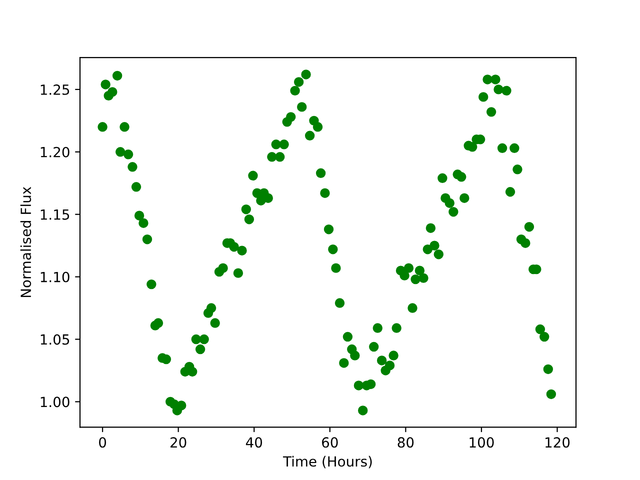 The width and height of the screenshot is (640, 480). Describe the element at coordinates (406, 442) in the screenshot. I see `x-tick-label: 80` at that location.